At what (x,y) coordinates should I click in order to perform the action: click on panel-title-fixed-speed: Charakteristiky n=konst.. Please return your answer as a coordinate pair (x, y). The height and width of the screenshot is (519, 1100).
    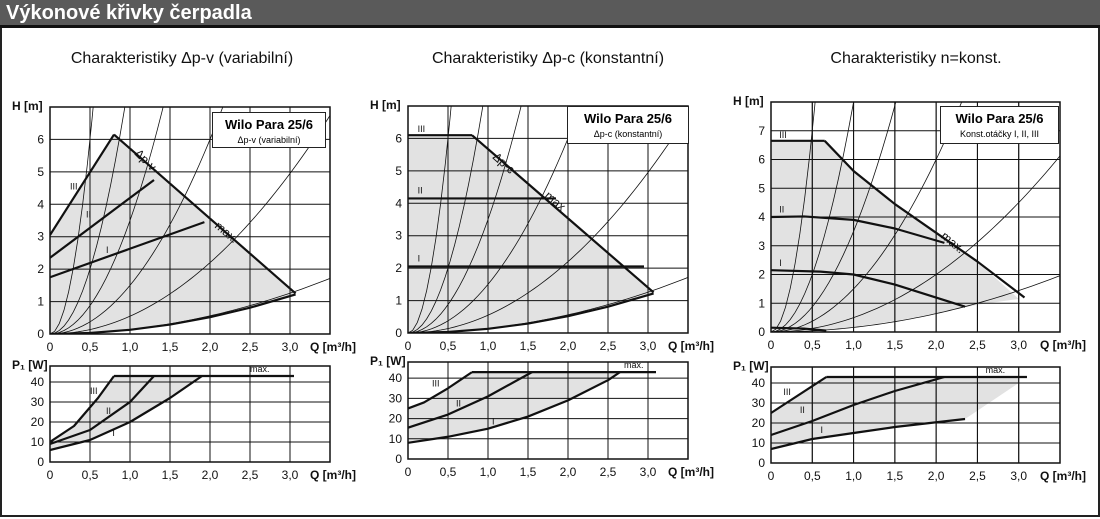
    Looking at the image, I should click on (916, 58).